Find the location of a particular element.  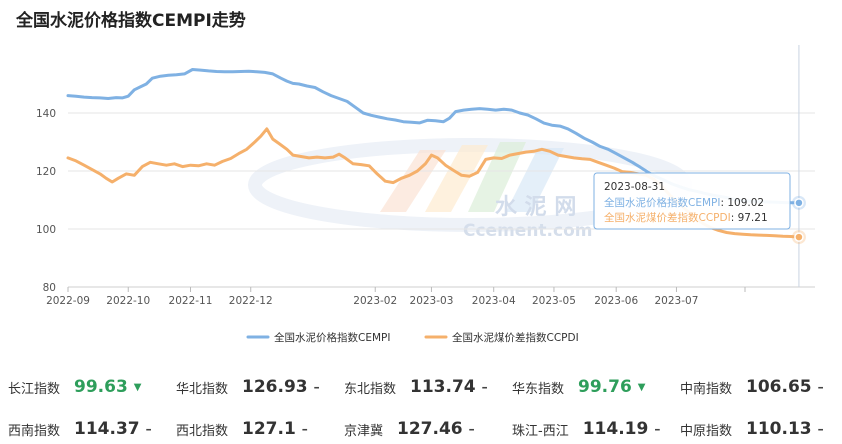

index-value: 114.37 is located at coordinates (107, 429).